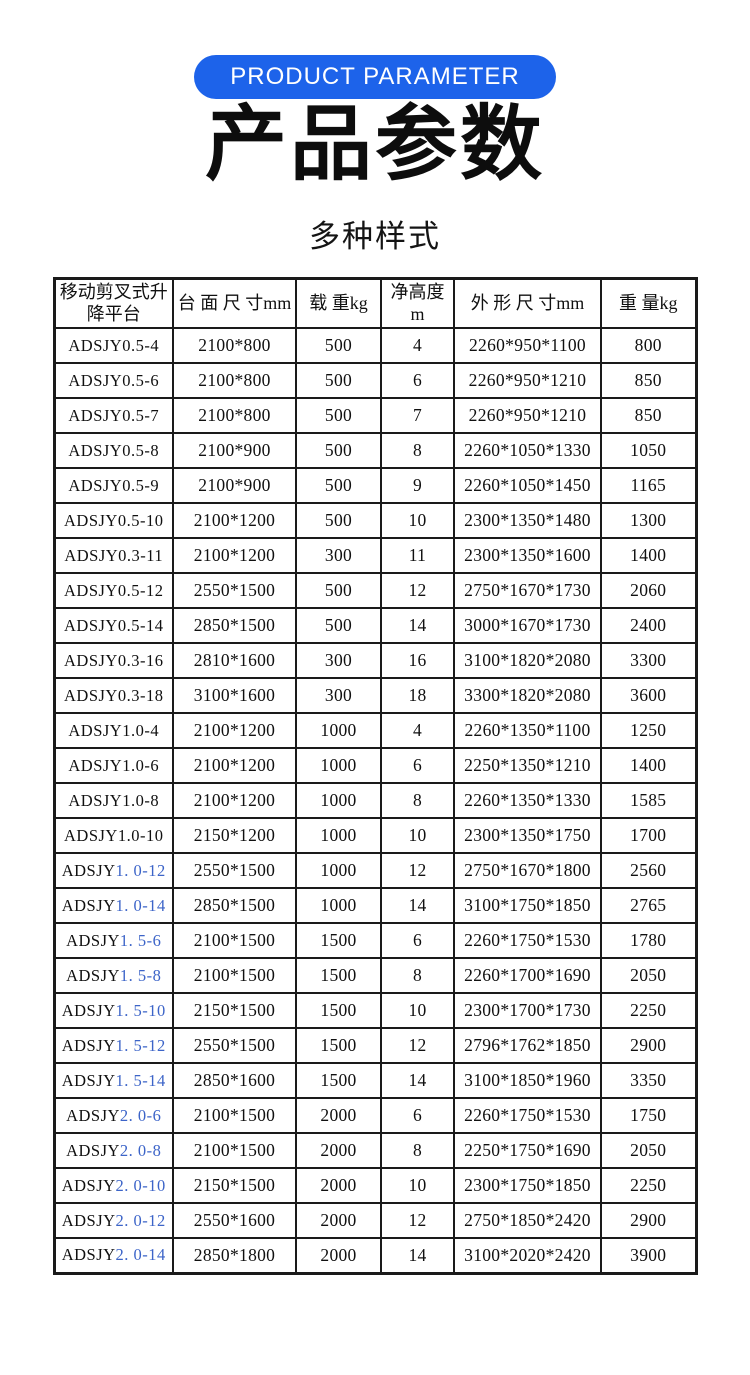 The image size is (750, 1375). I want to click on table-row: ADSJY0.5-9 2100*900 500 9 2260*1050*1450 1165, so click(375, 486).